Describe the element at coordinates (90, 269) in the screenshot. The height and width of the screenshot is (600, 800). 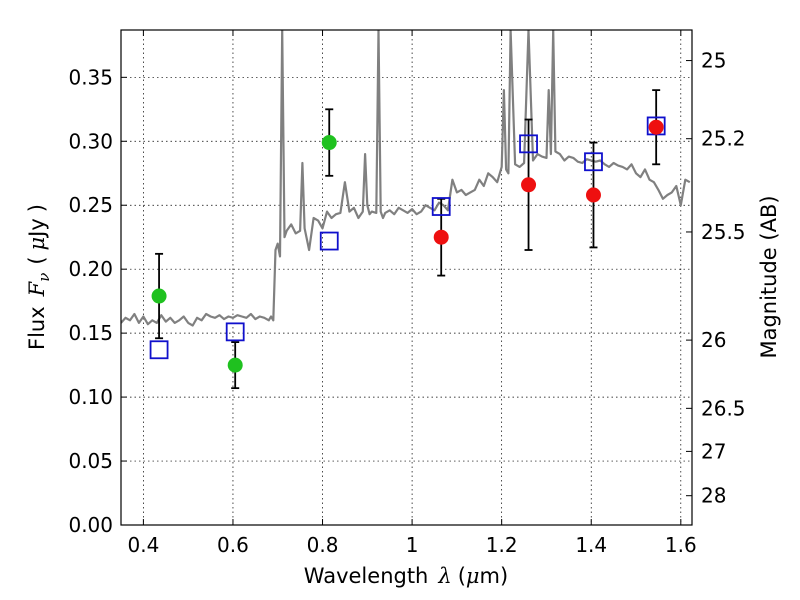
I see `y-tick-label: 0.20` at that location.